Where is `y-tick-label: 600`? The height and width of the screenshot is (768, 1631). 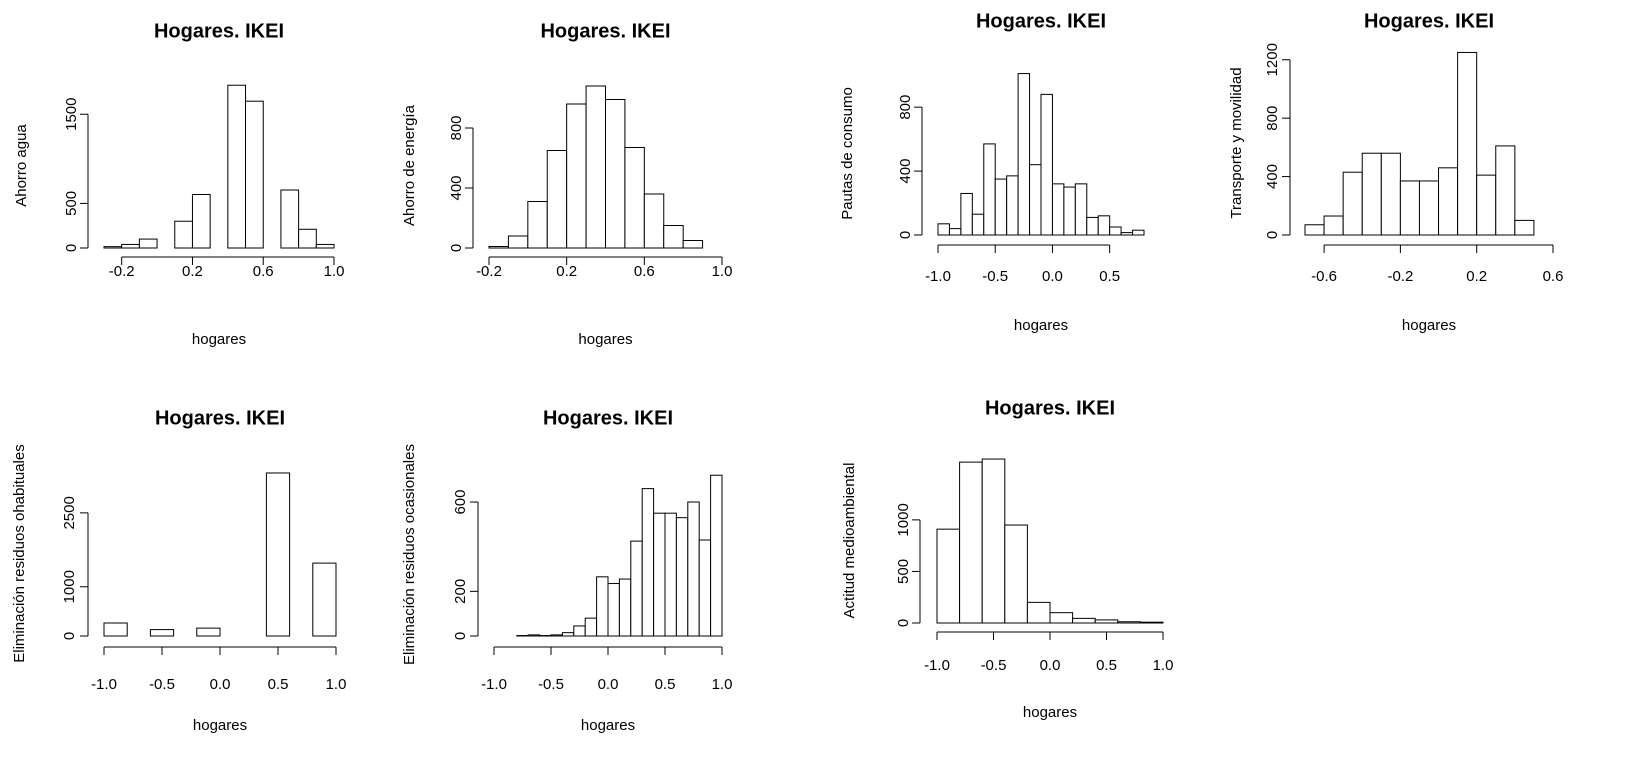
y-tick-label: 600 is located at coordinates (460, 502).